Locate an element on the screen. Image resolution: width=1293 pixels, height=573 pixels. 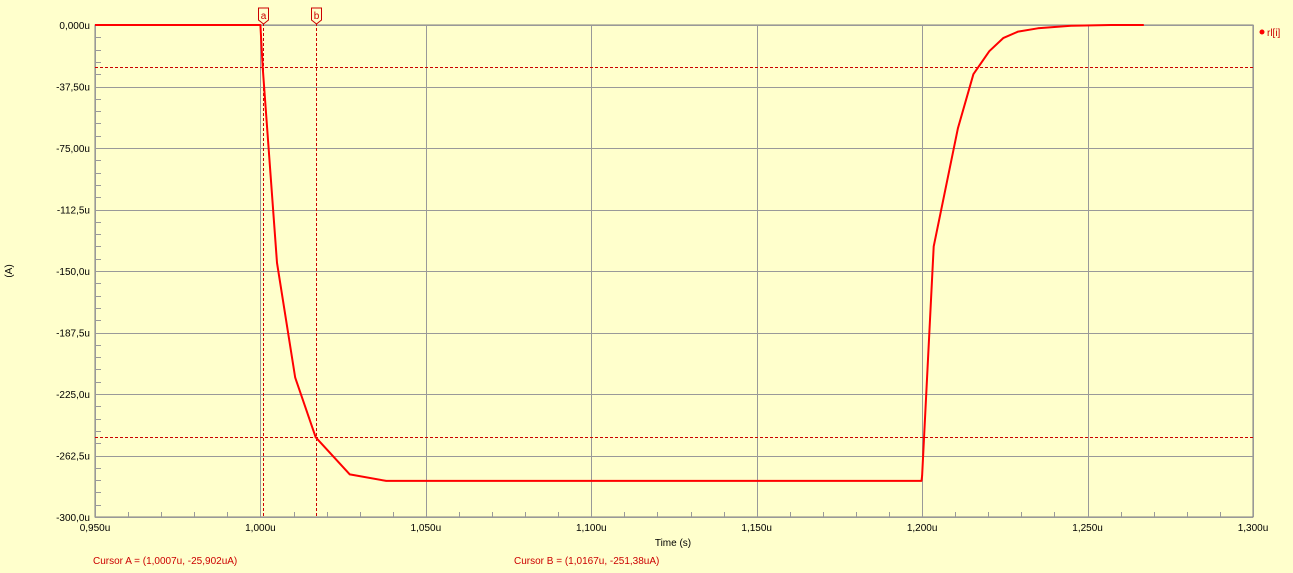
cursor-b-flag-icon is located at coordinates (316, 16).